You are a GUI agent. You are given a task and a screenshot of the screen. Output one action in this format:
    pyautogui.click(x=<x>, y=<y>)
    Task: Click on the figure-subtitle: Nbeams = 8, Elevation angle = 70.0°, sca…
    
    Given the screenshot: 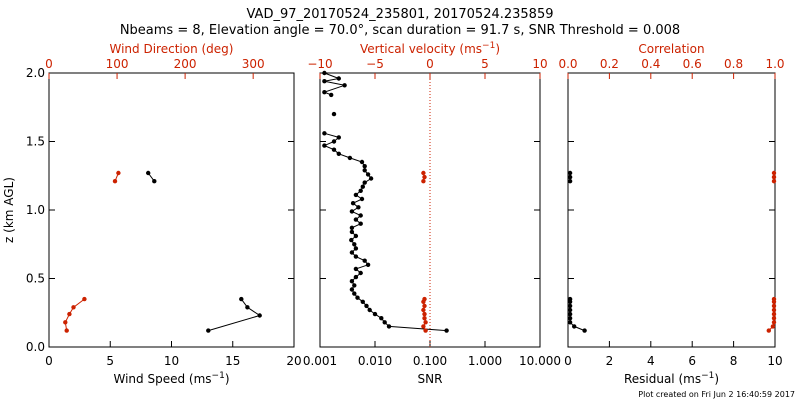 What is the action you would take?
    pyautogui.click(x=400, y=30)
    